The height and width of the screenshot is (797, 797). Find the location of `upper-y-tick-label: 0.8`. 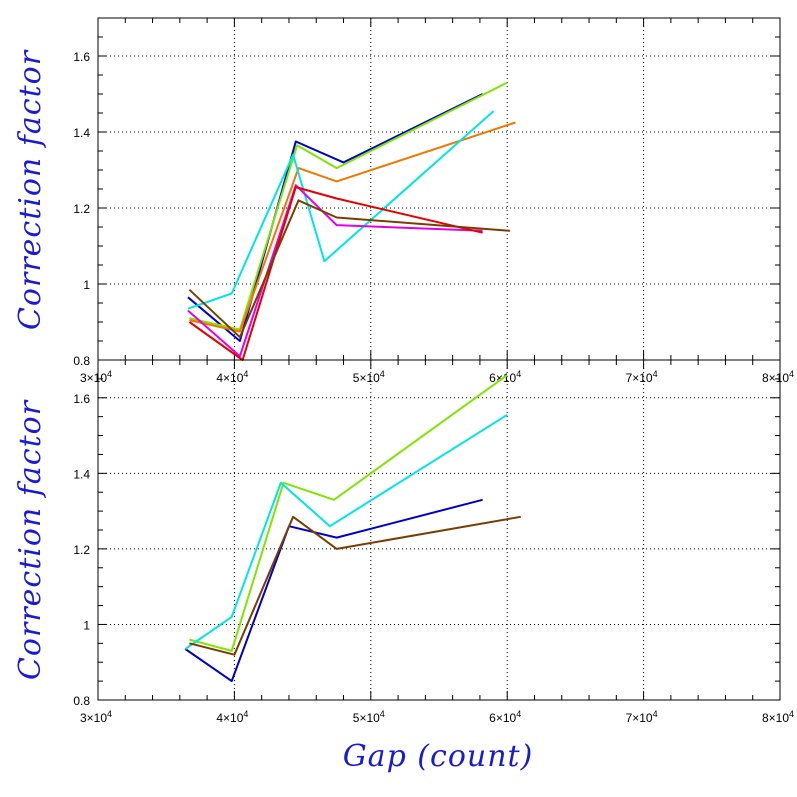

upper-y-tick-label: 0.8 is located at coordinates (81, 361).